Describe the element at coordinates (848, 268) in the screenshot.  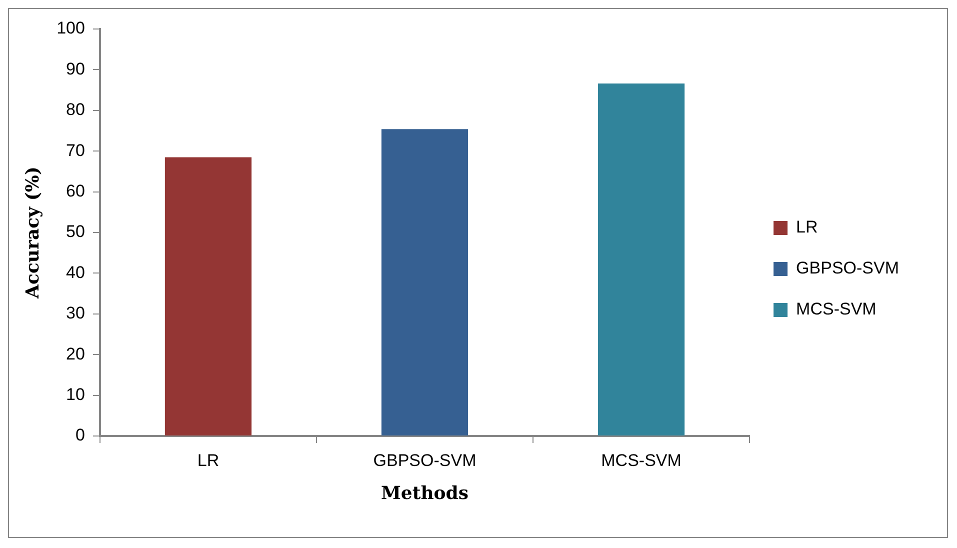
I see `legend-label: GBPSO-SVM` at that location.